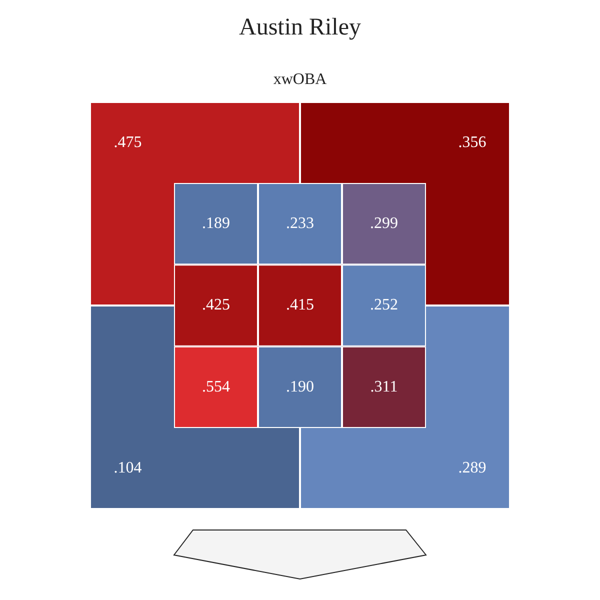 Image resolution: width=600 pixels, height=600 pixels. I want to click on data-label: .356, so click(472, 142).